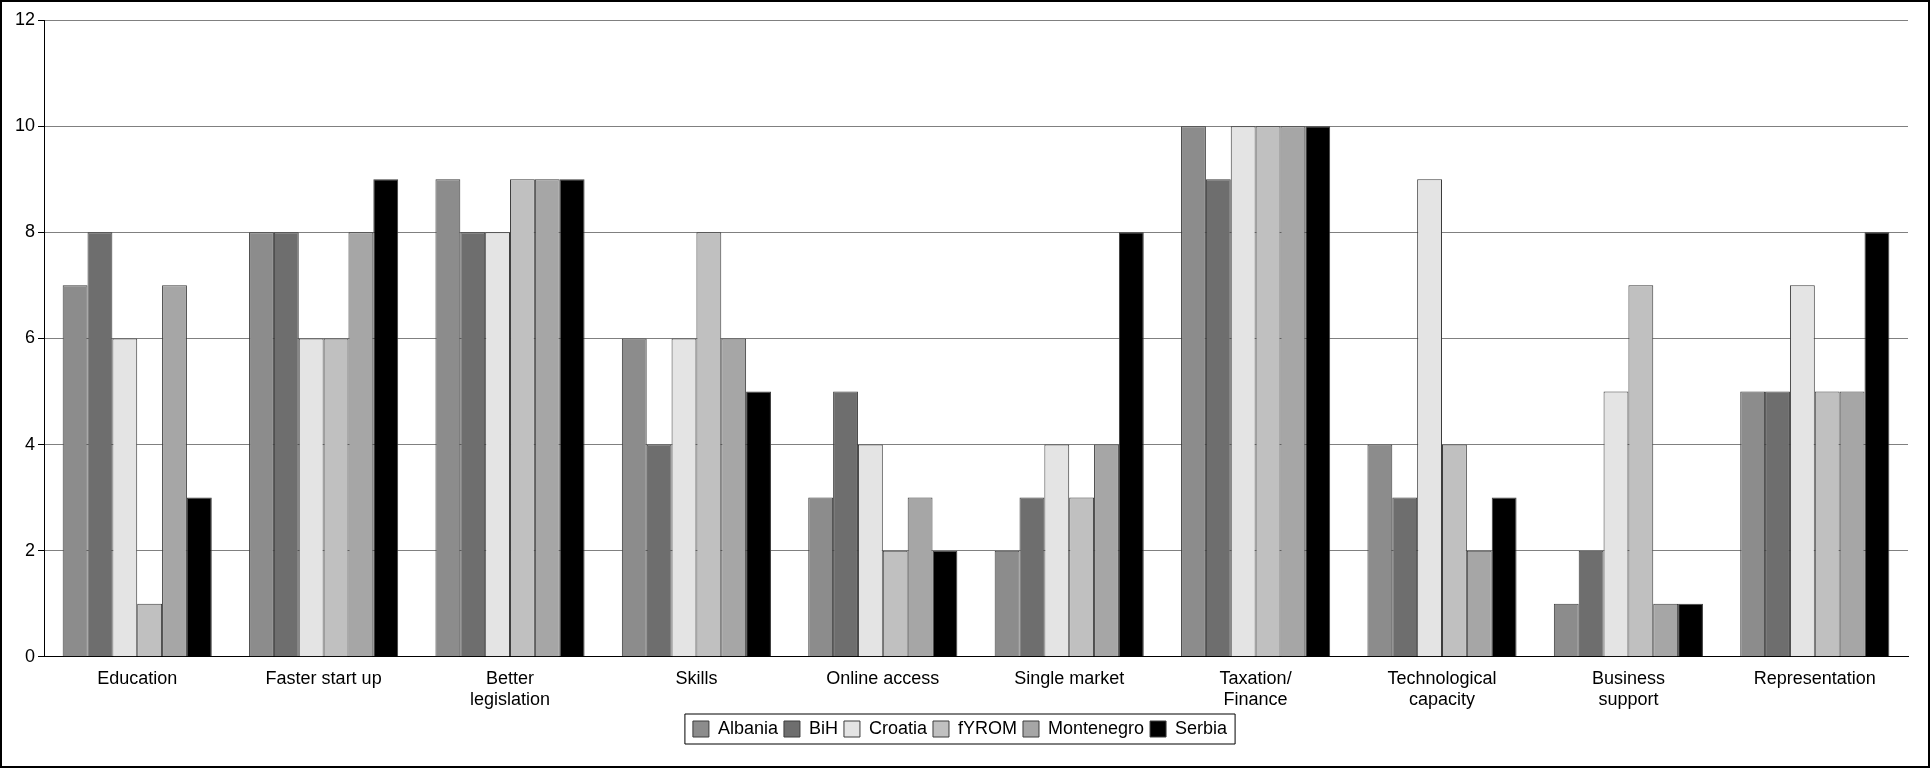 The width and height of the screenshot is (1930, 768). I want to click on x-tick-label: Education, so click(137, 677).